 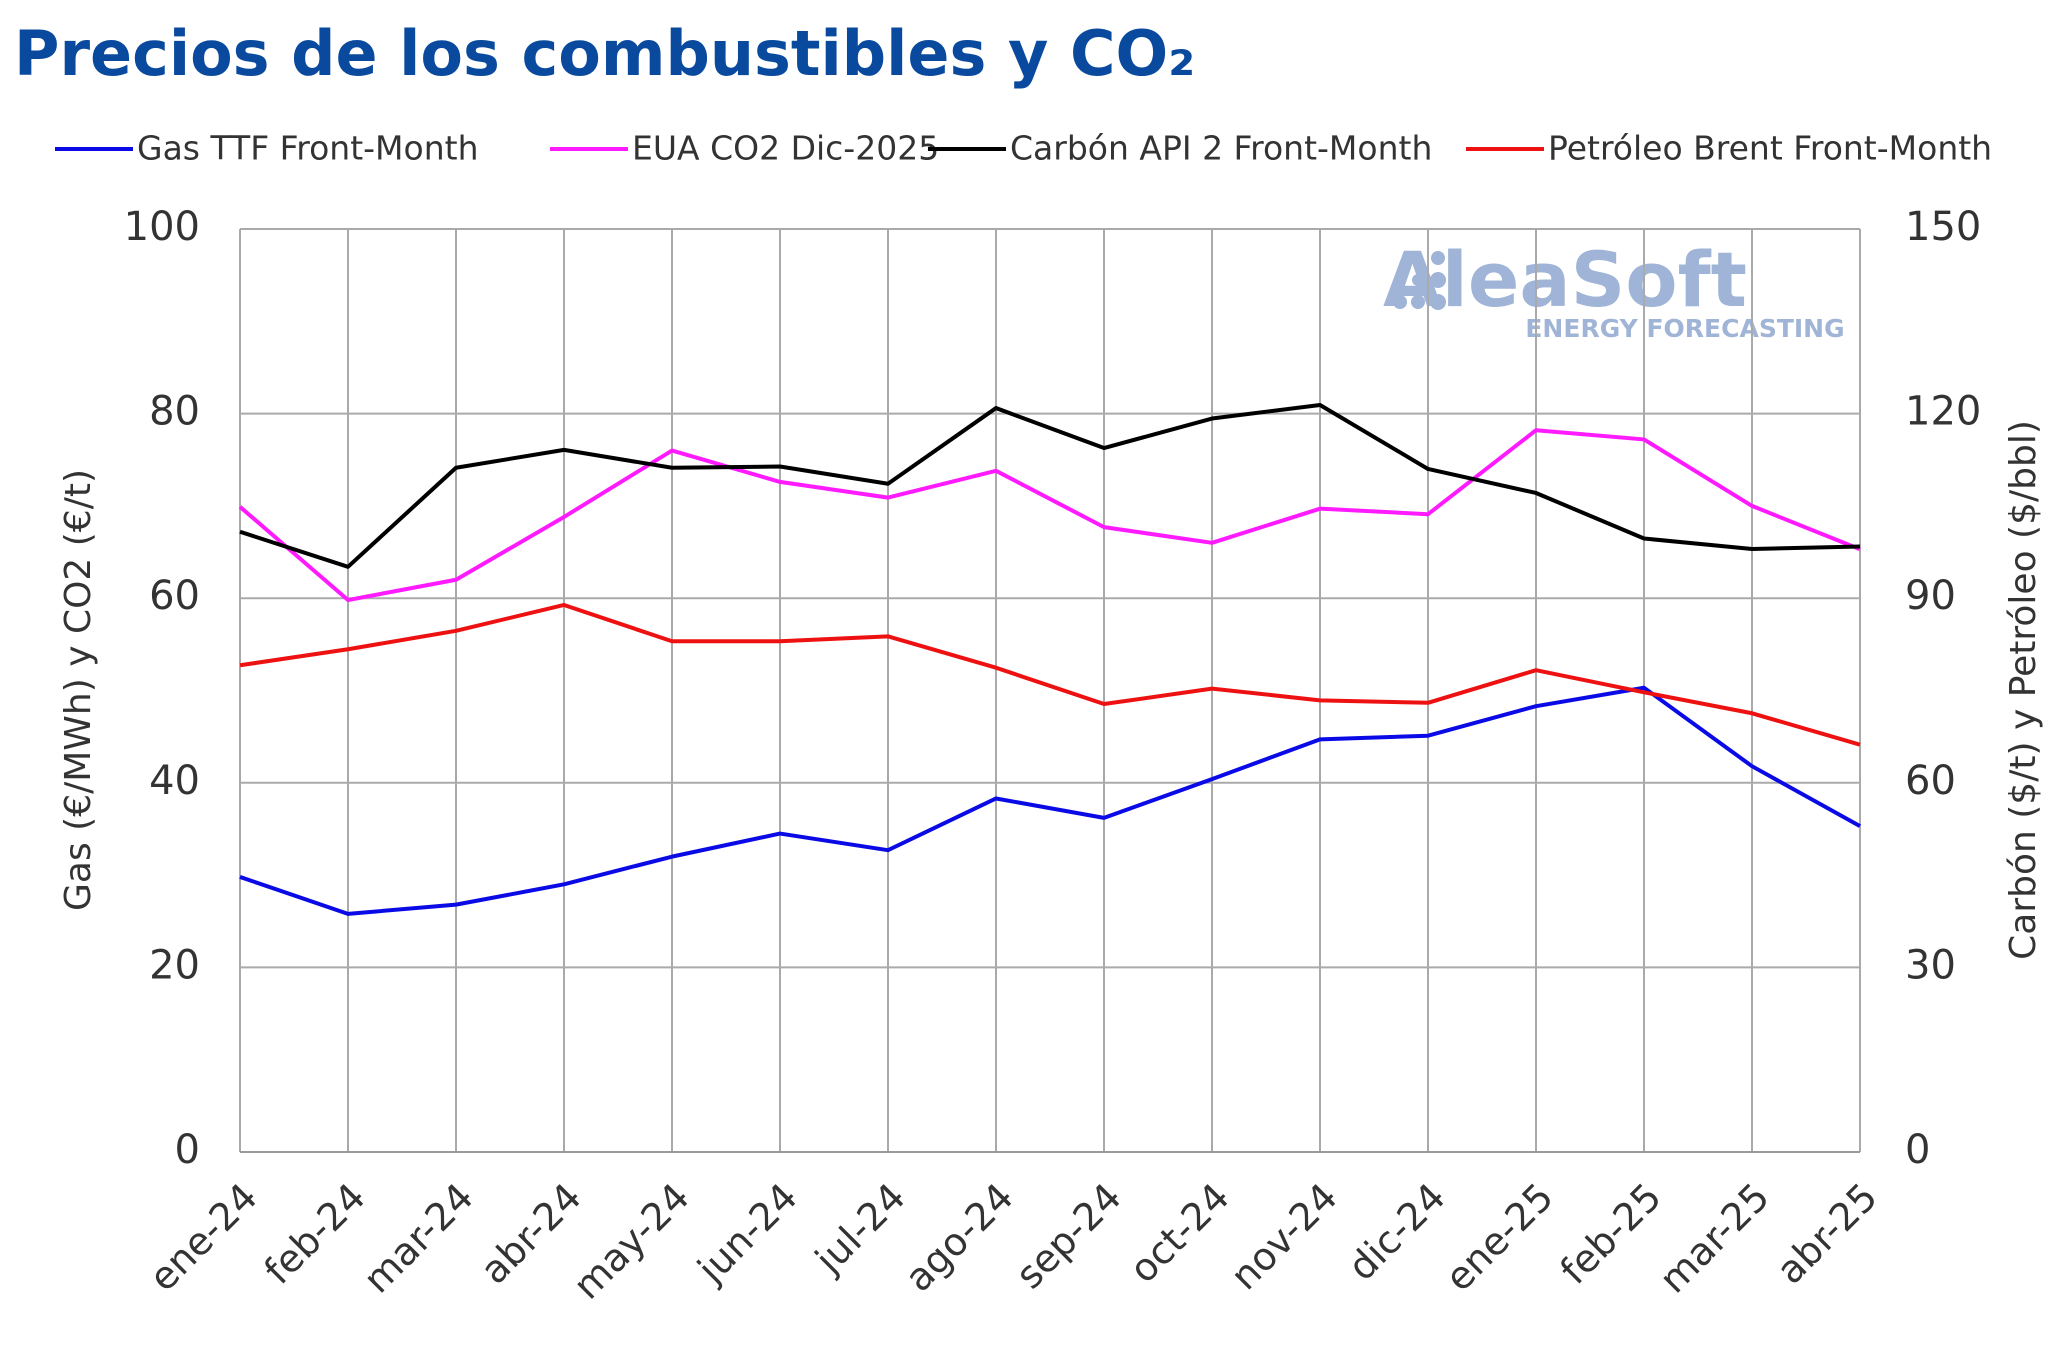 I want to click on x-tick-label: nov-24, so click(x=1284, y=1237).